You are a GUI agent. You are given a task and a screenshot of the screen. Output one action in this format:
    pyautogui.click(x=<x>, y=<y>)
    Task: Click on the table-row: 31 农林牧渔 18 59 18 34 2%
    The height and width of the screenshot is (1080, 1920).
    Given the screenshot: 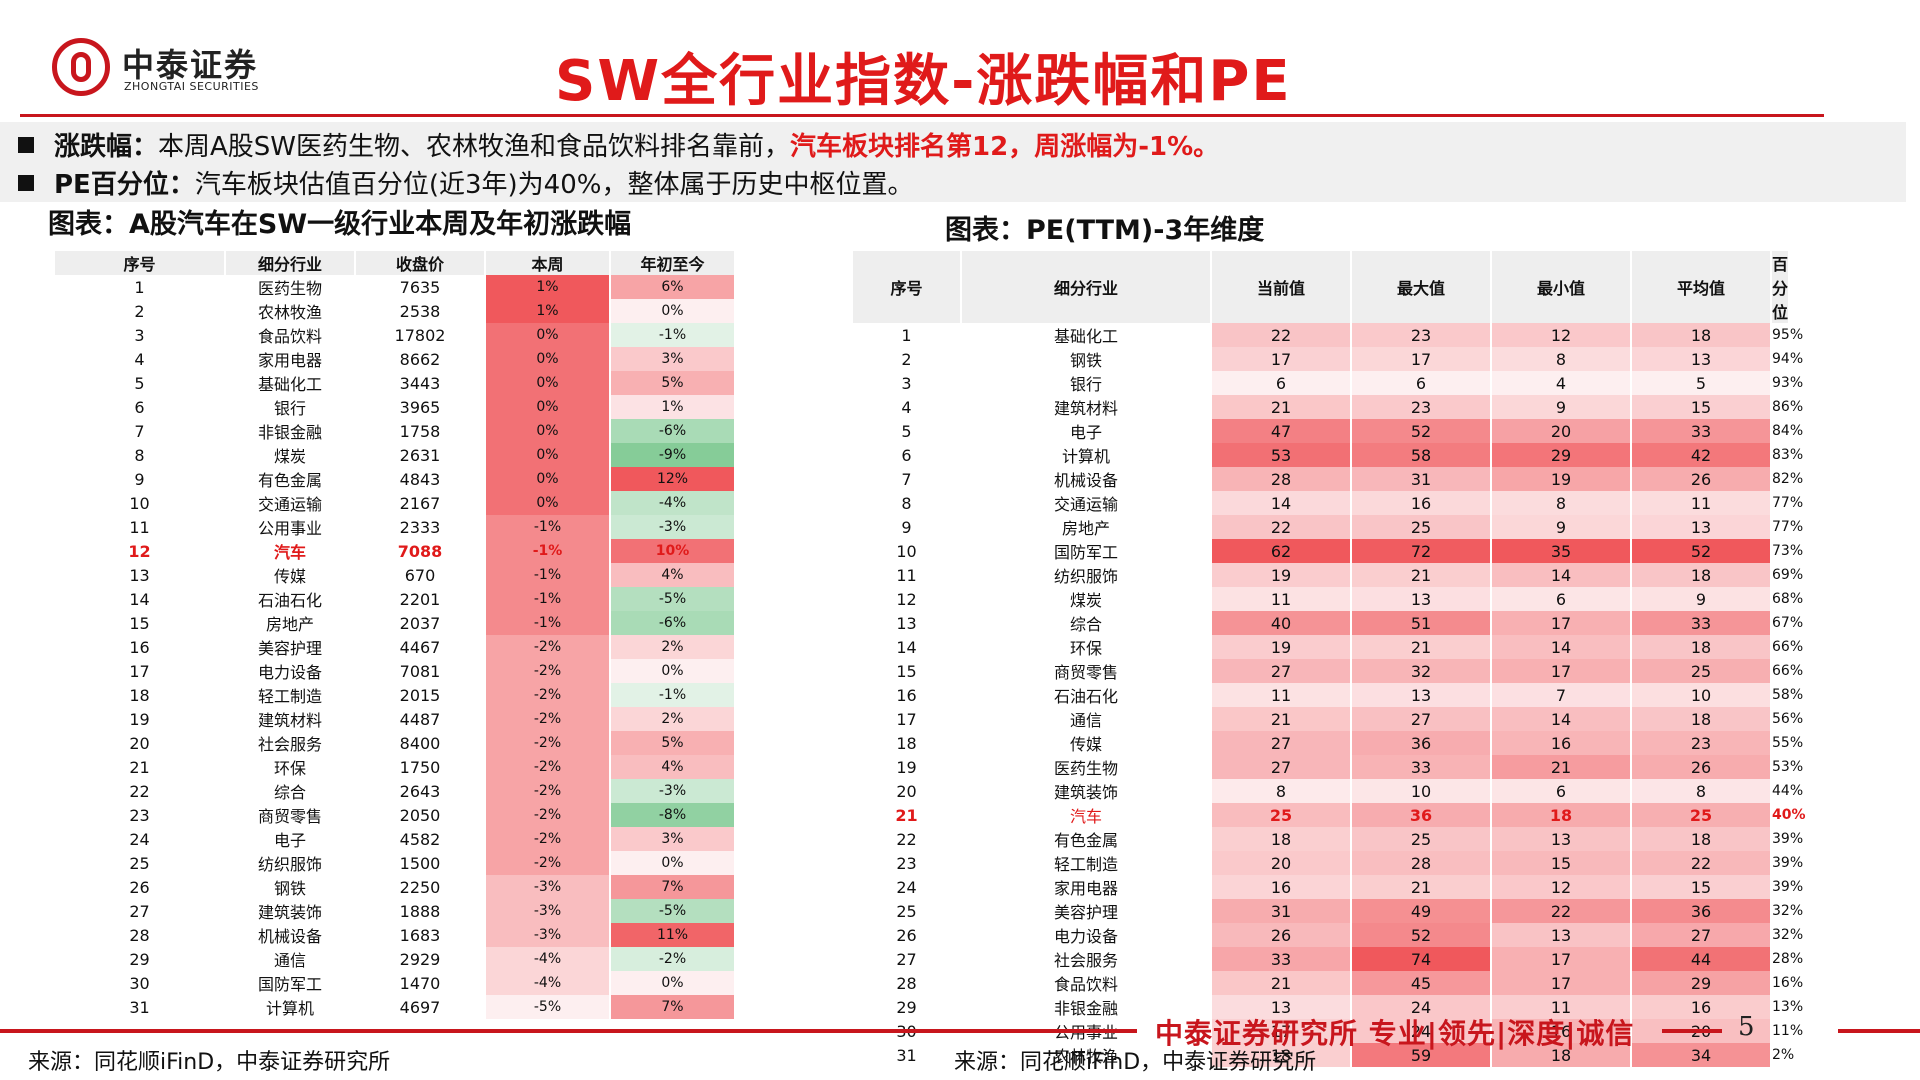 What is the action you would take?
    pyautogui.click(x=1323, y=1055)
    